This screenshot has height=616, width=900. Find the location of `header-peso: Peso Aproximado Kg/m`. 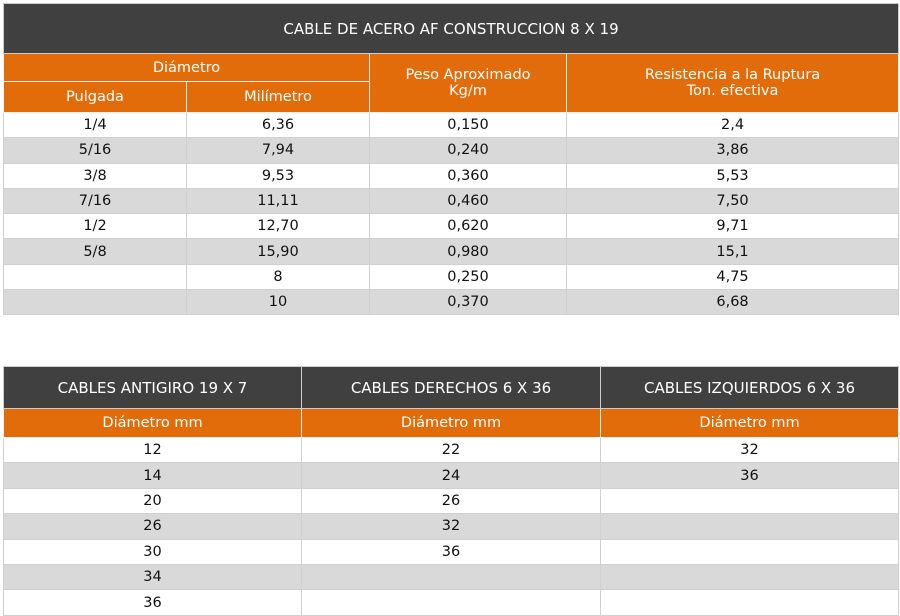

header-peso: Peso Aproximado Kg/m is located at coordinates (468, 83).